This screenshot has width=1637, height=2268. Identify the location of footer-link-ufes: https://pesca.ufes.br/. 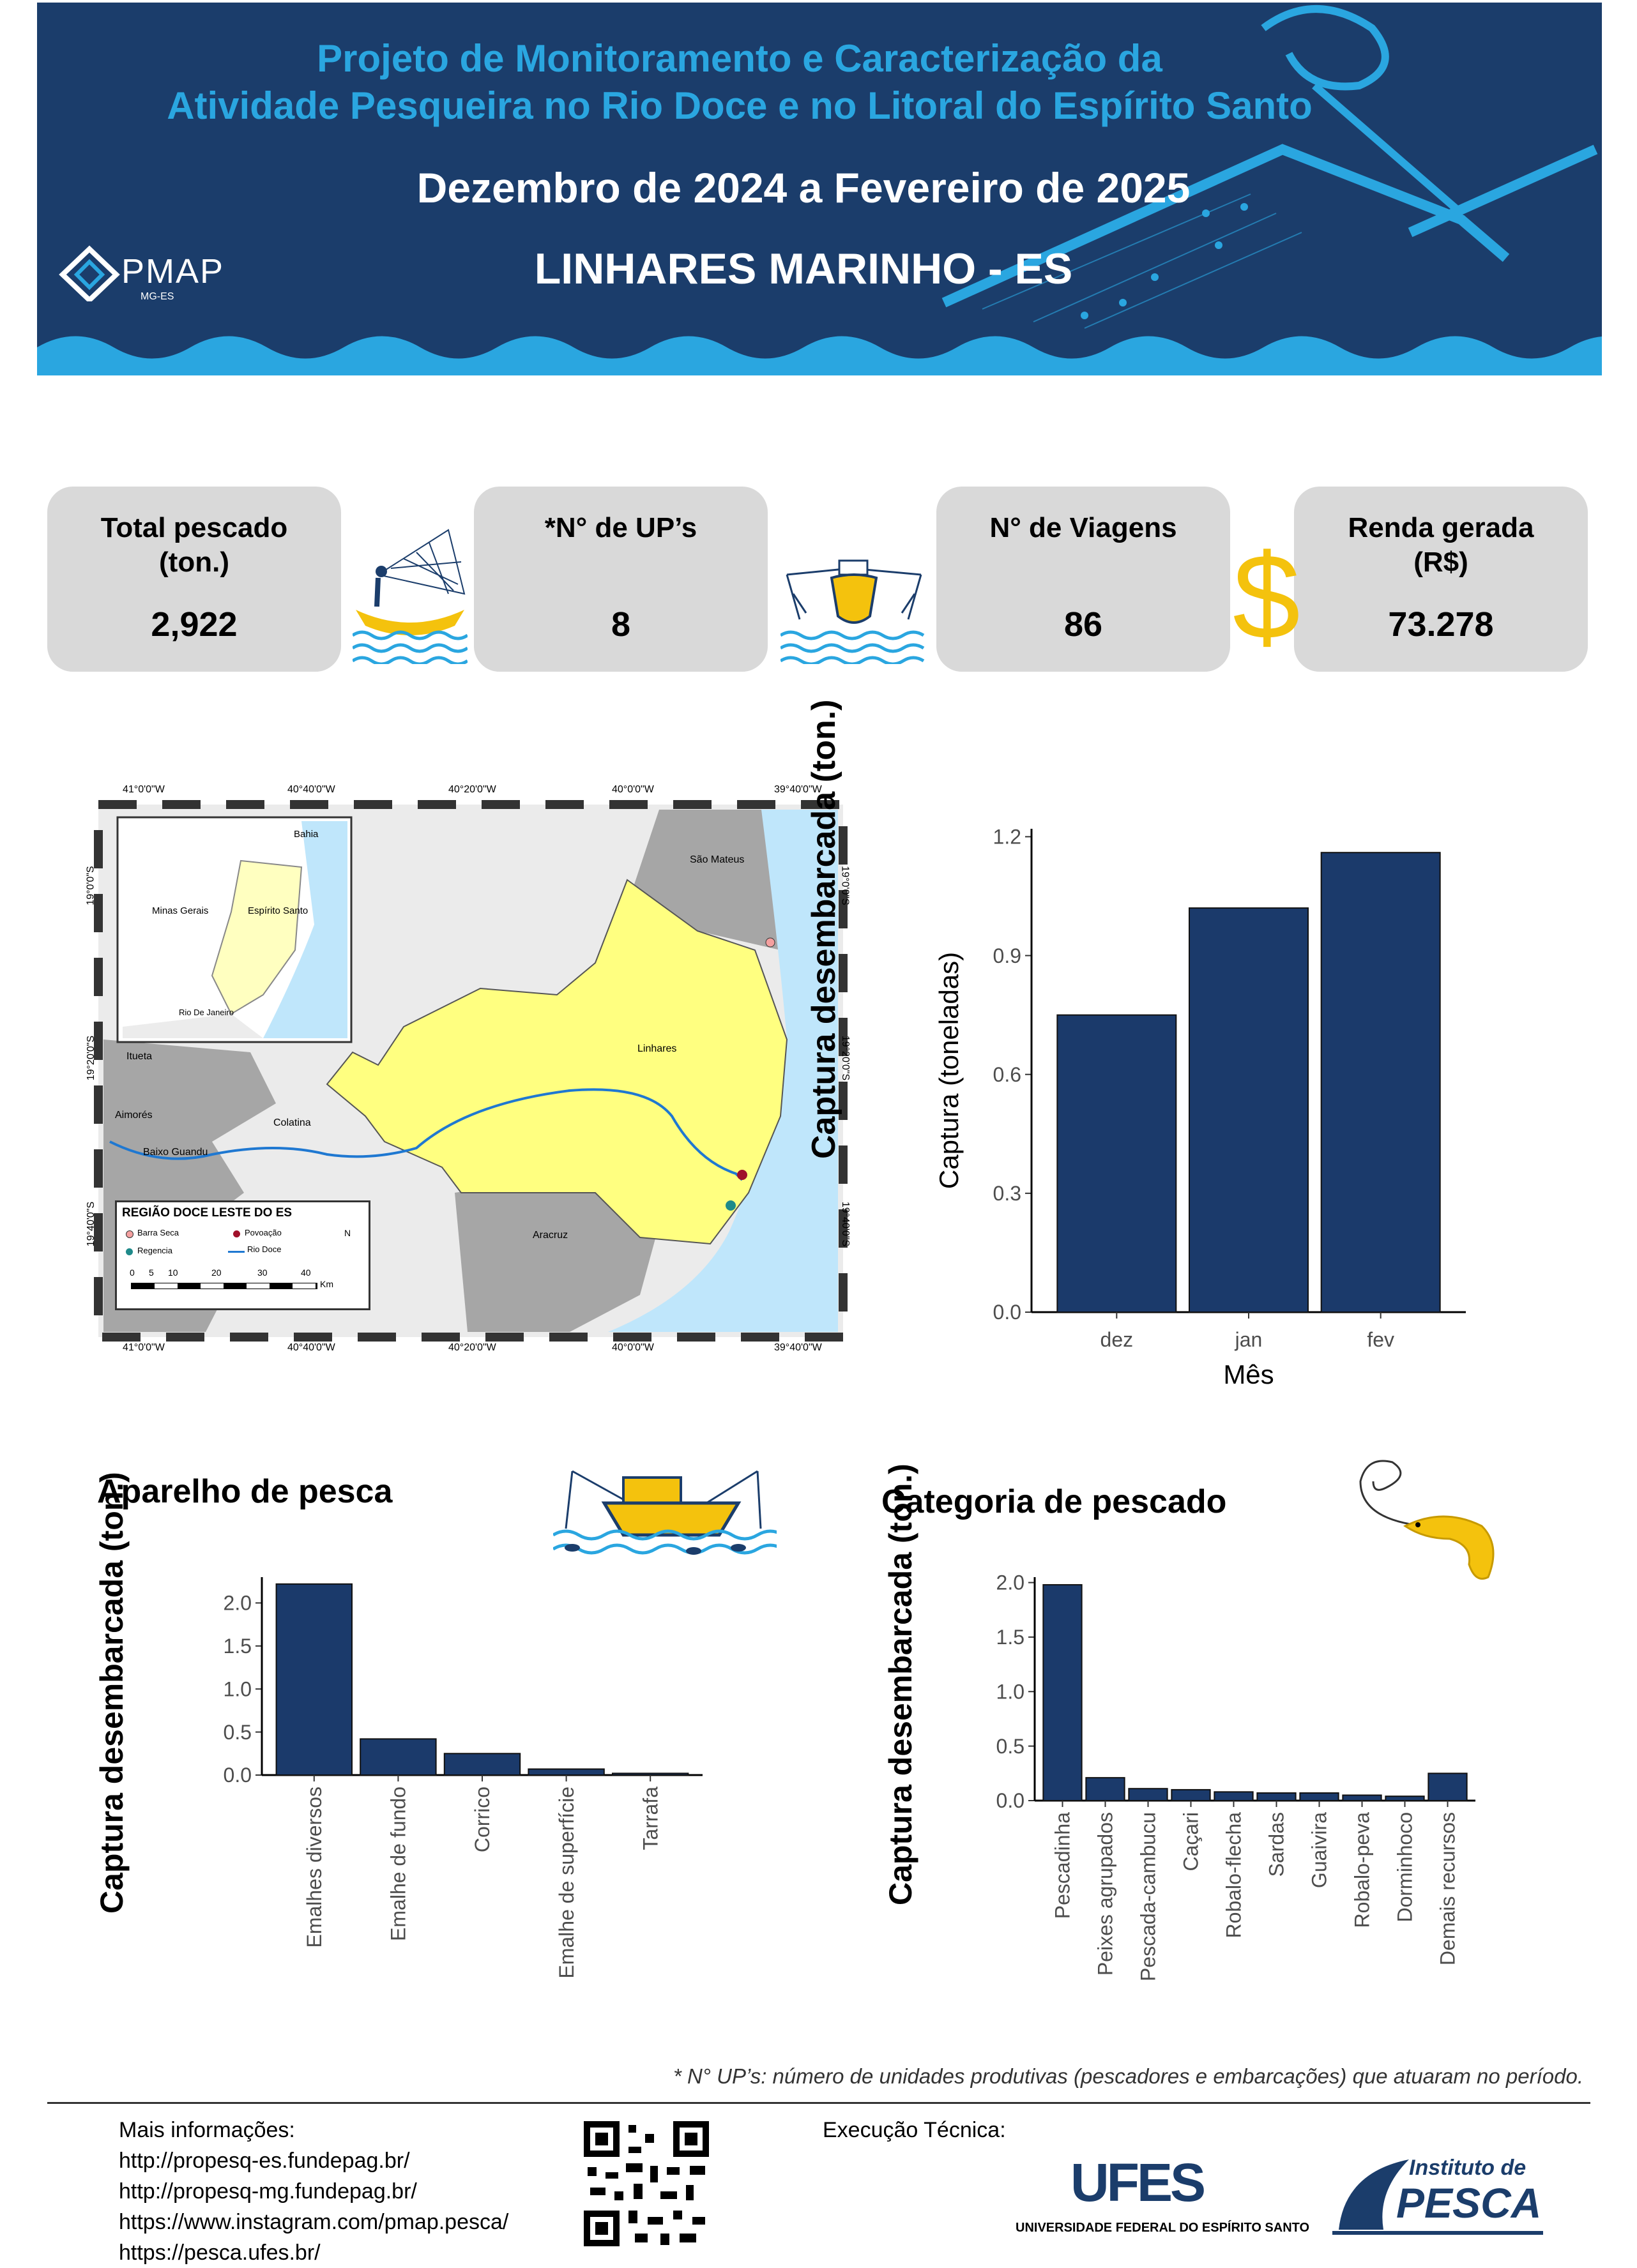
(220, 2253).